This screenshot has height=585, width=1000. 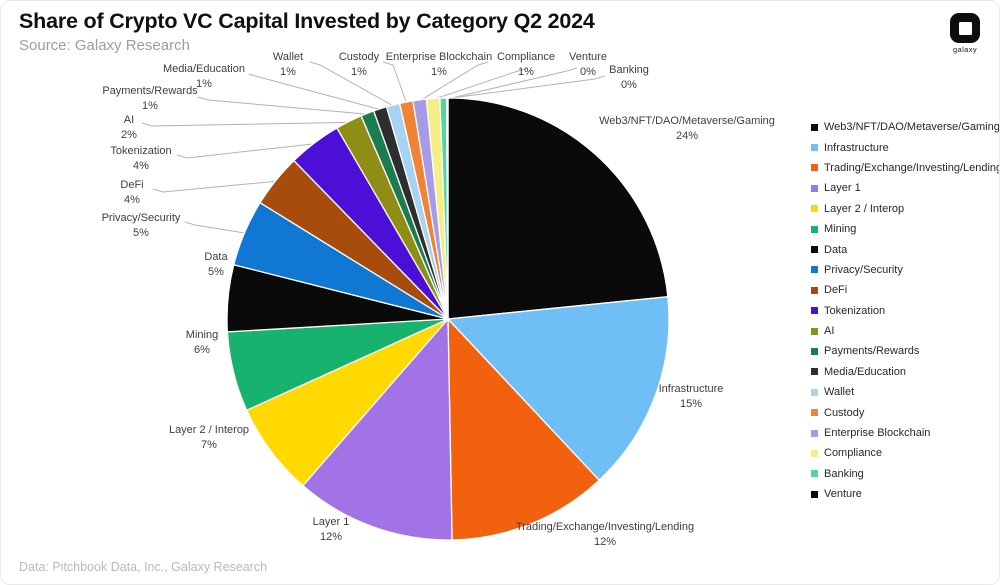 What do you see at coordinates (202, 343) in the screenshot?
I see `callout-label-5: Mining 6%` at bounding box center [202, 343].